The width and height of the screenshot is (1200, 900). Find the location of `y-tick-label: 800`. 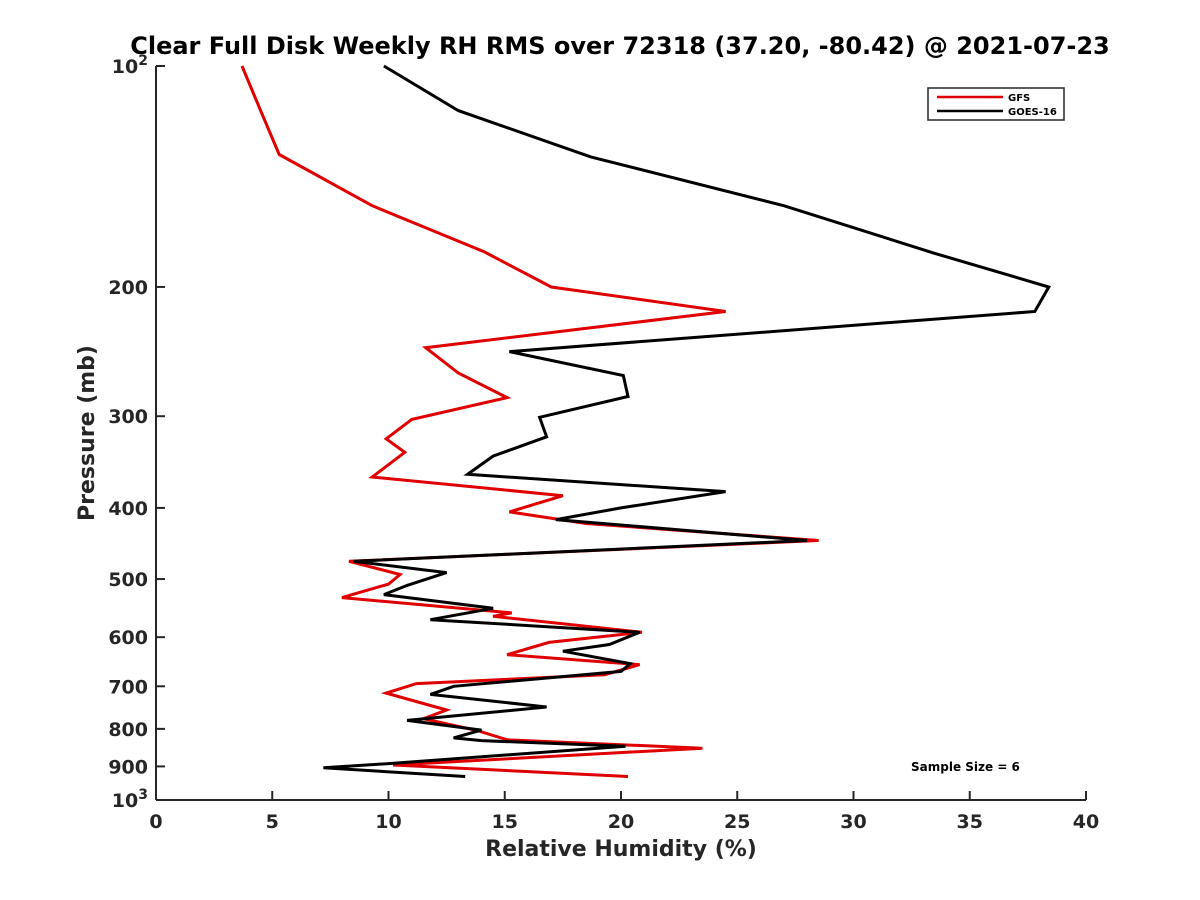

y-tick-label: 800 is located at coordinates (128, 730).